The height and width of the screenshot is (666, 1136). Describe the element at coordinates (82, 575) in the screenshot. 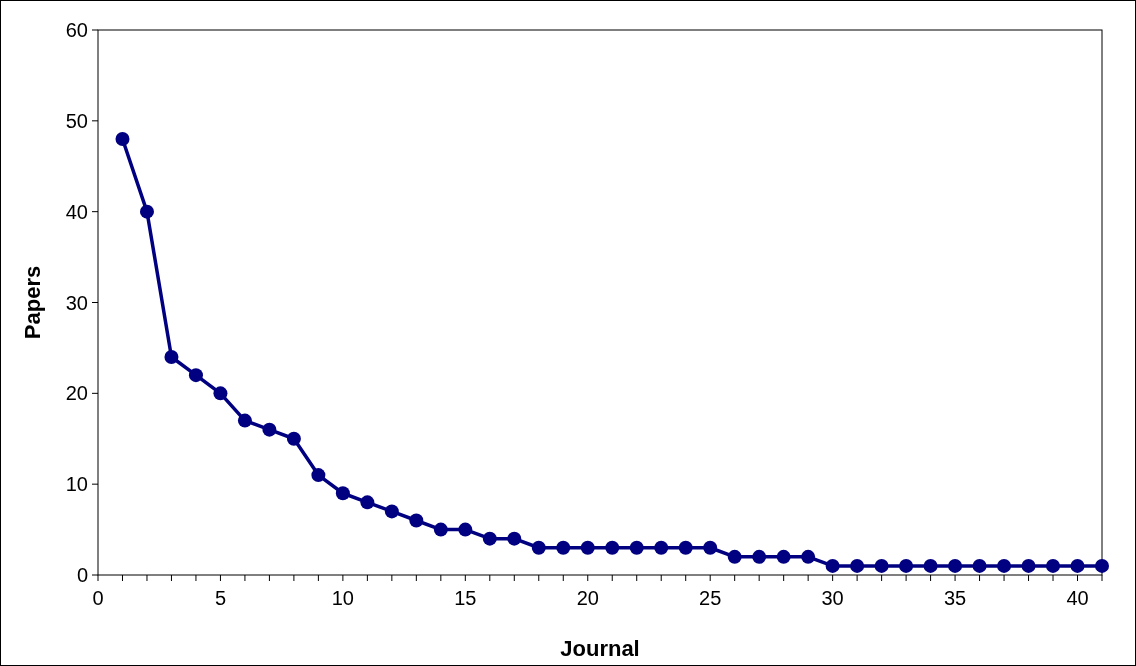

I see `y-tick-label: 0` at that location.